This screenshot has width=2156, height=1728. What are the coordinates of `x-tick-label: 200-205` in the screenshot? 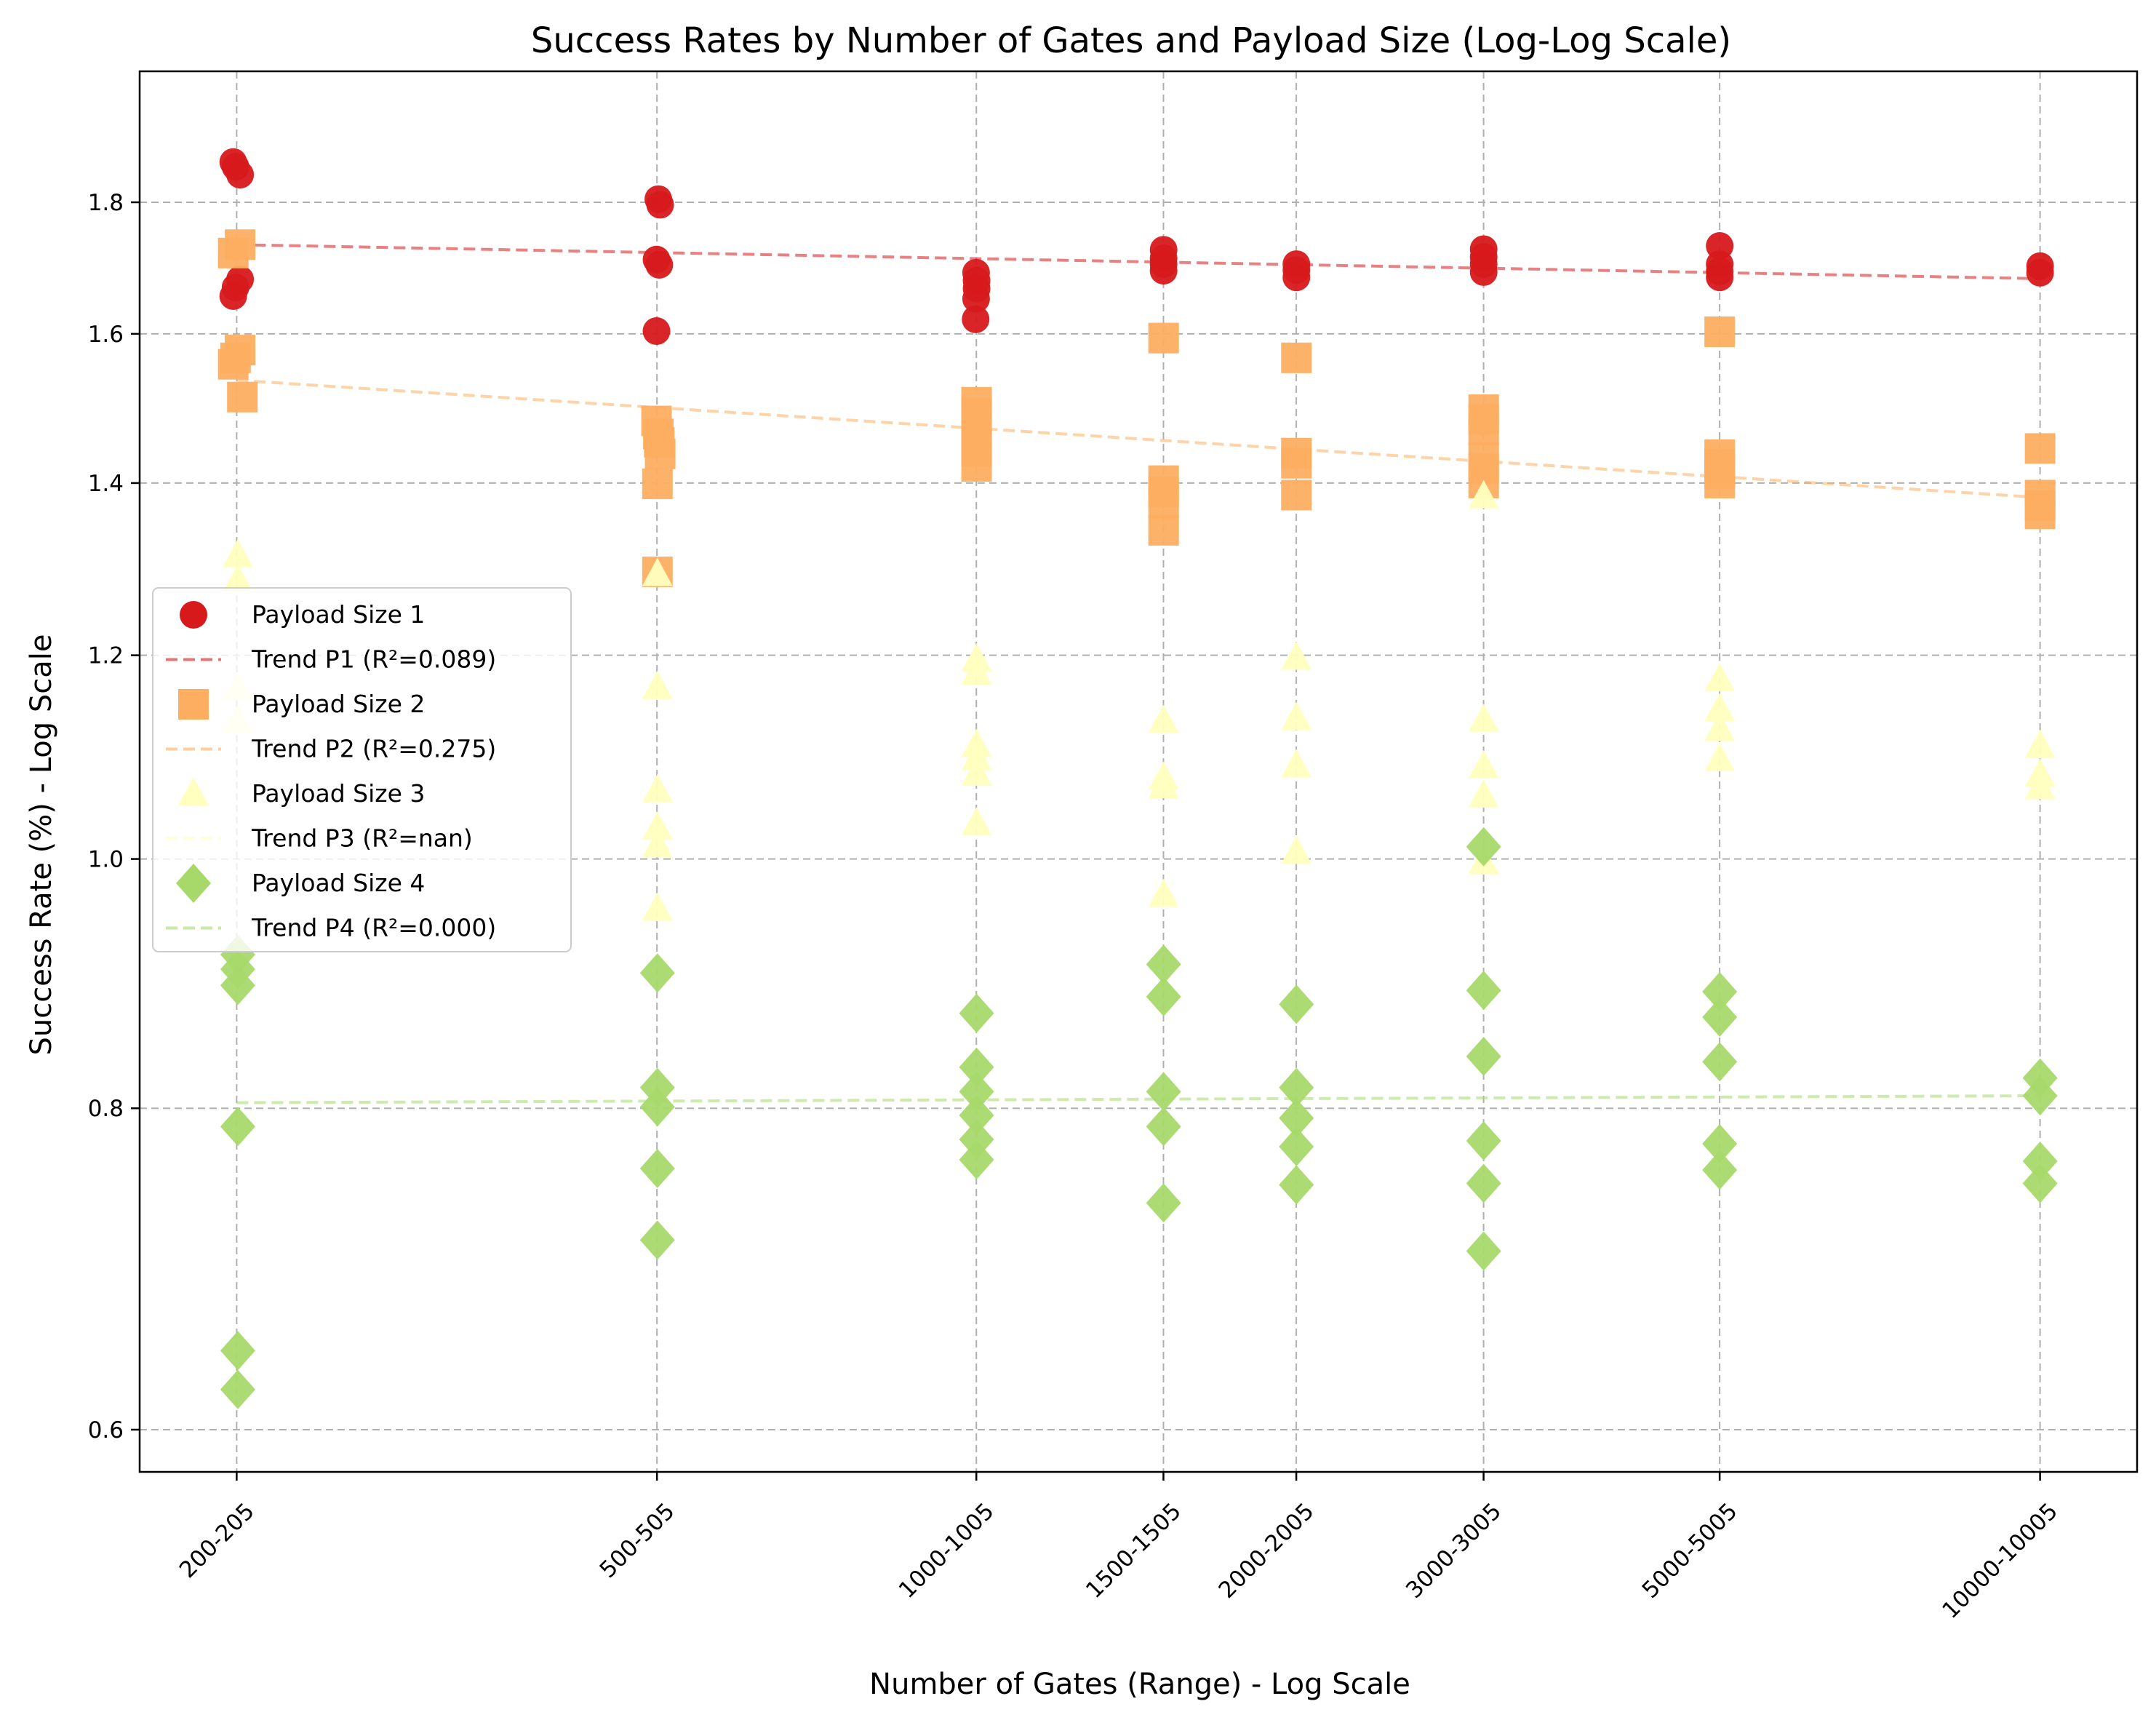 It's located at (217, 1540).